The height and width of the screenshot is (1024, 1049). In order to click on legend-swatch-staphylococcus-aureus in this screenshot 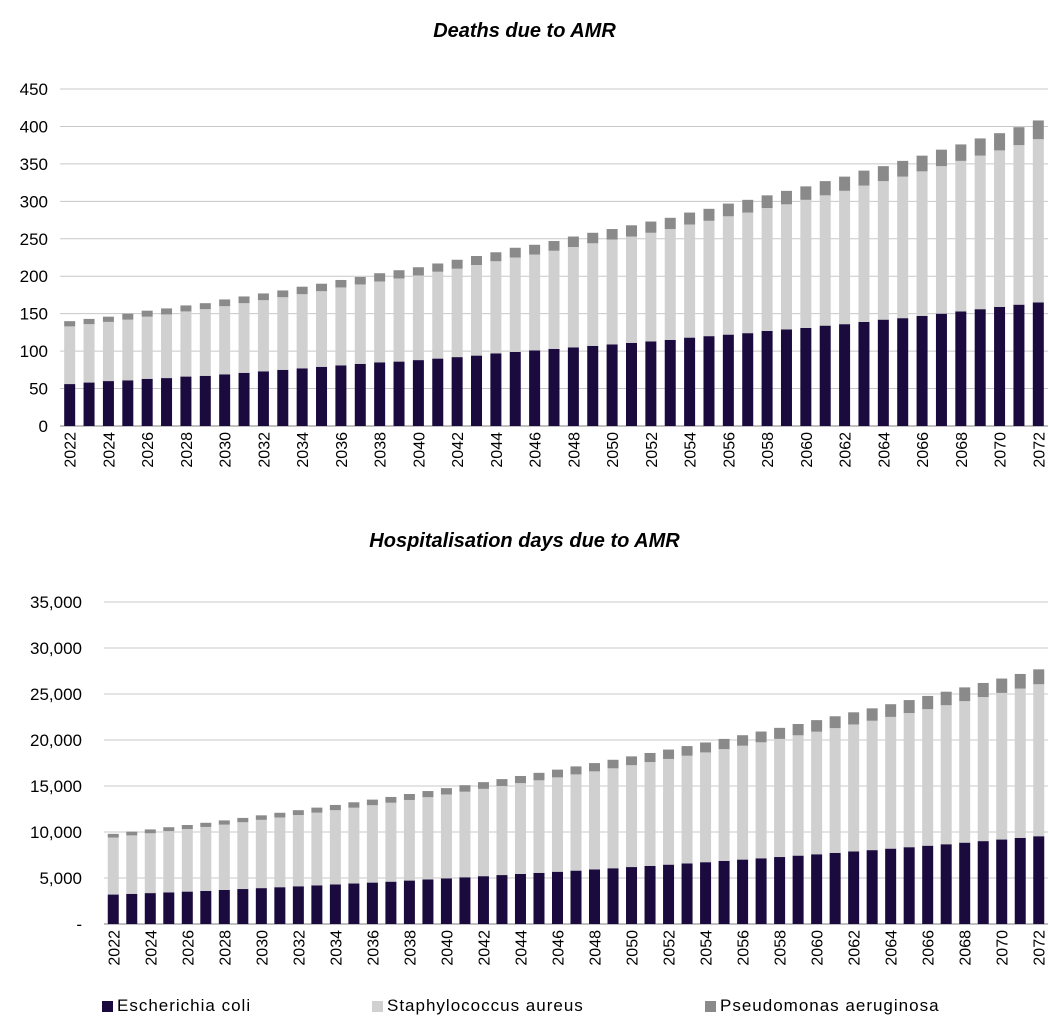, I will do `click(377, 1006)`.